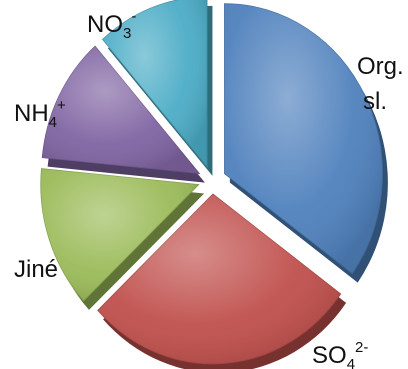  What do you see at coordinates (133, 16) in the screenshot?
I see `no3-sup: -` at bounding box center [133, 16].